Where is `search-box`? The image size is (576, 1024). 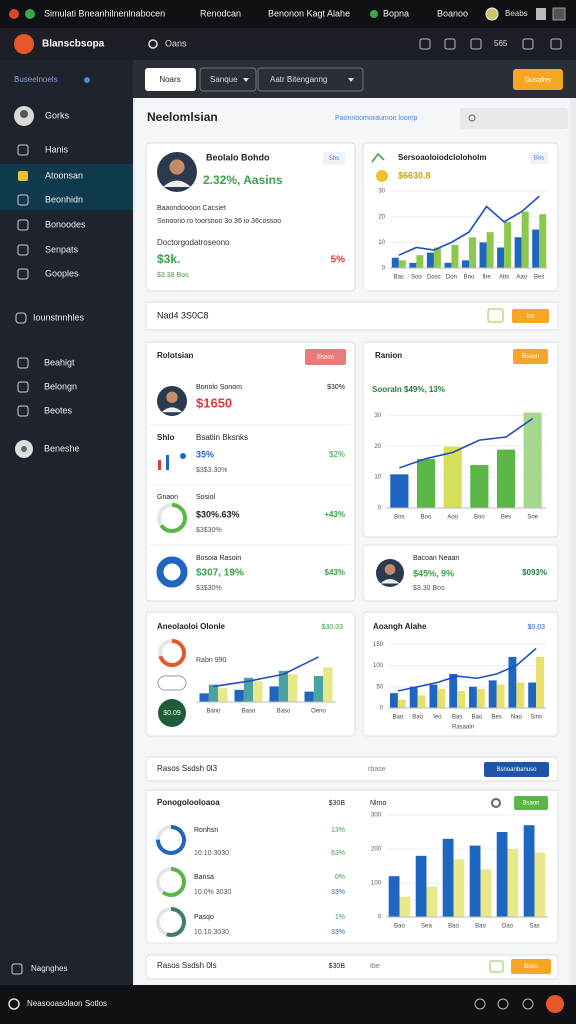
search-box is located at coordinates (514, 118).